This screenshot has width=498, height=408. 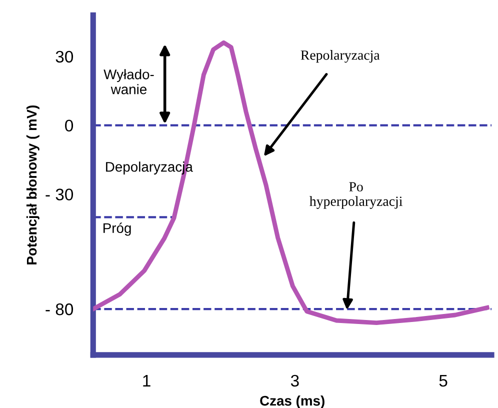 What do you see at coordinates (356, 195) in the screenshot?
I see `annotation: Po hyperpolaryzacji` at bounding box center [356, 195].